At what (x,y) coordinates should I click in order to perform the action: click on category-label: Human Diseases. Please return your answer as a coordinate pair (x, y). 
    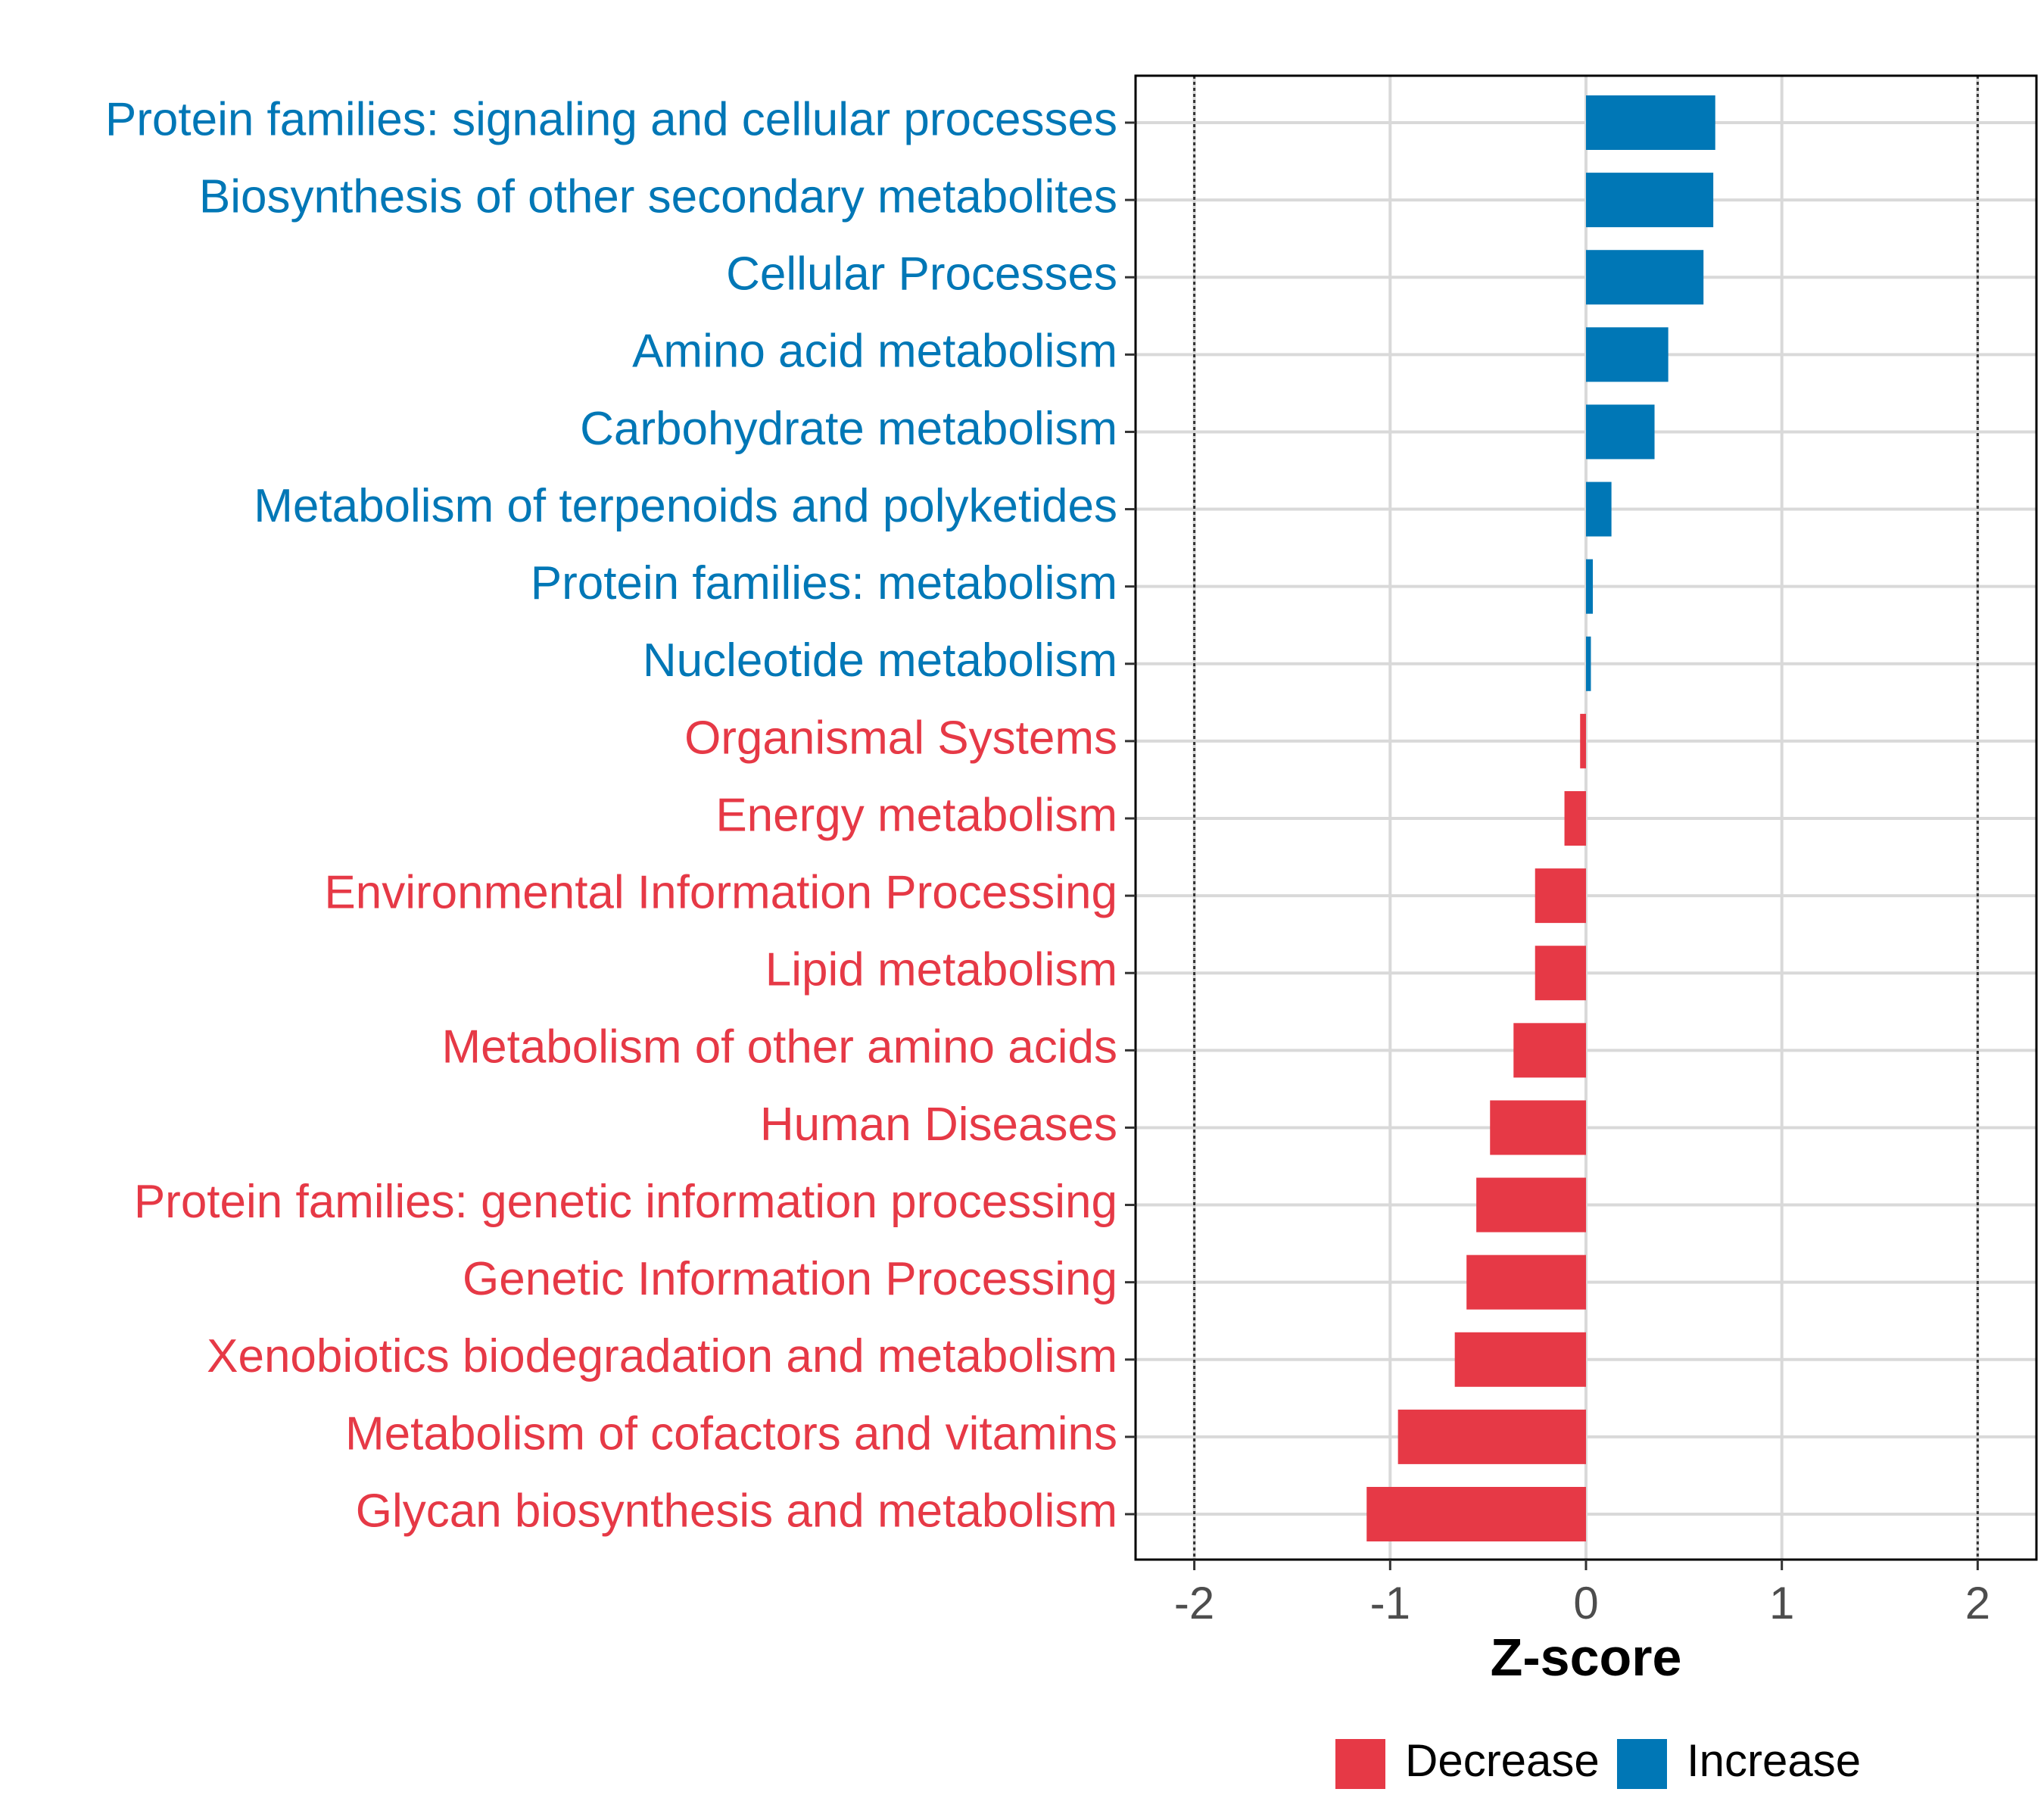
    Looking at the image, I should click on (938, 1125).